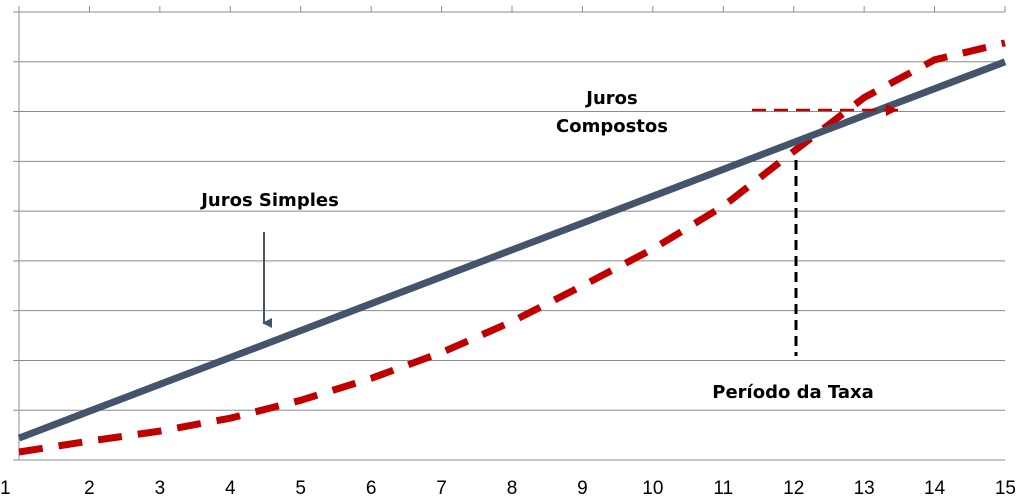  I want to click on x-tick-label: 14, so click(935, 487).